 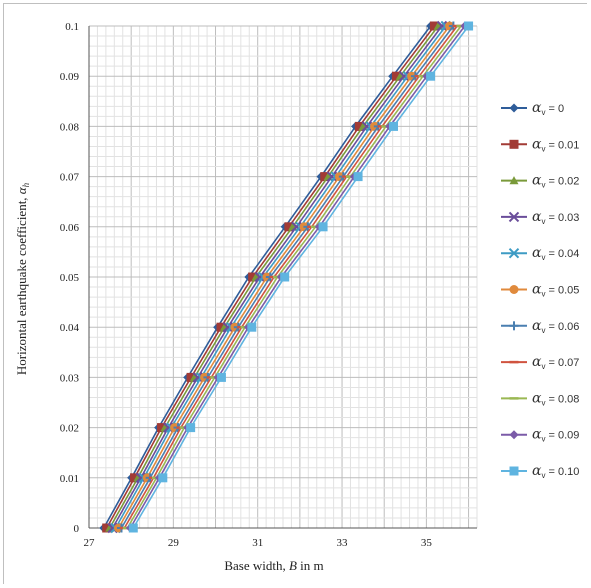 I want to click on x-tick-label: 35, so click(x=427, y=543).